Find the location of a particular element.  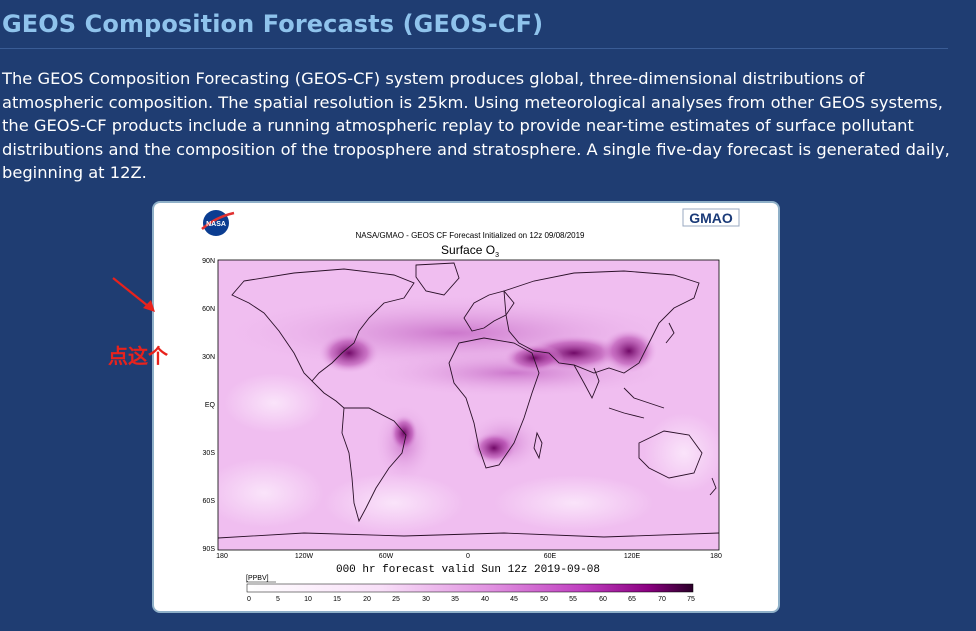

colorbar-tick: 20 is located at coordinates (367, 599).